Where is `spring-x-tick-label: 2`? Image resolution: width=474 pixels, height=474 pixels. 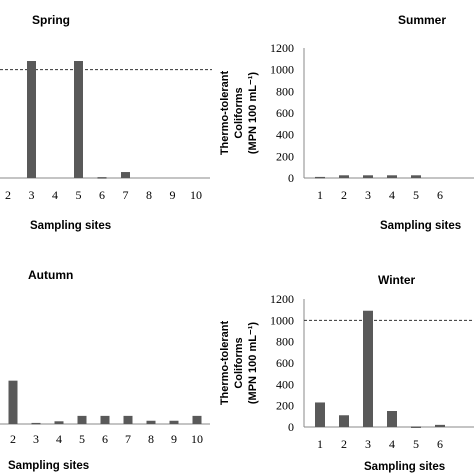 spring-x-tick-label: 2 is located at coordinates (8, 195).